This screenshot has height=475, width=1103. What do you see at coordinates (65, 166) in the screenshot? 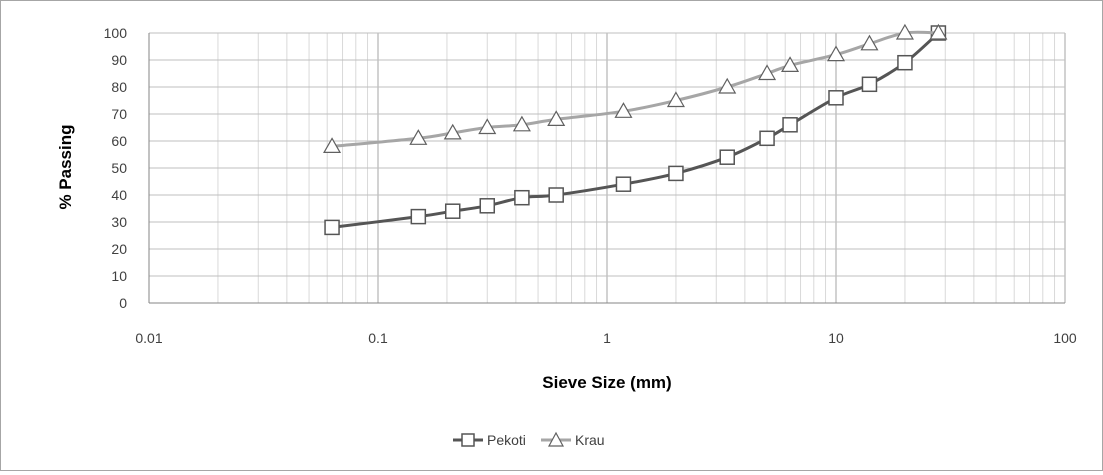
I see `y-axis-title: % Passing` at bounding box center [65, 166].